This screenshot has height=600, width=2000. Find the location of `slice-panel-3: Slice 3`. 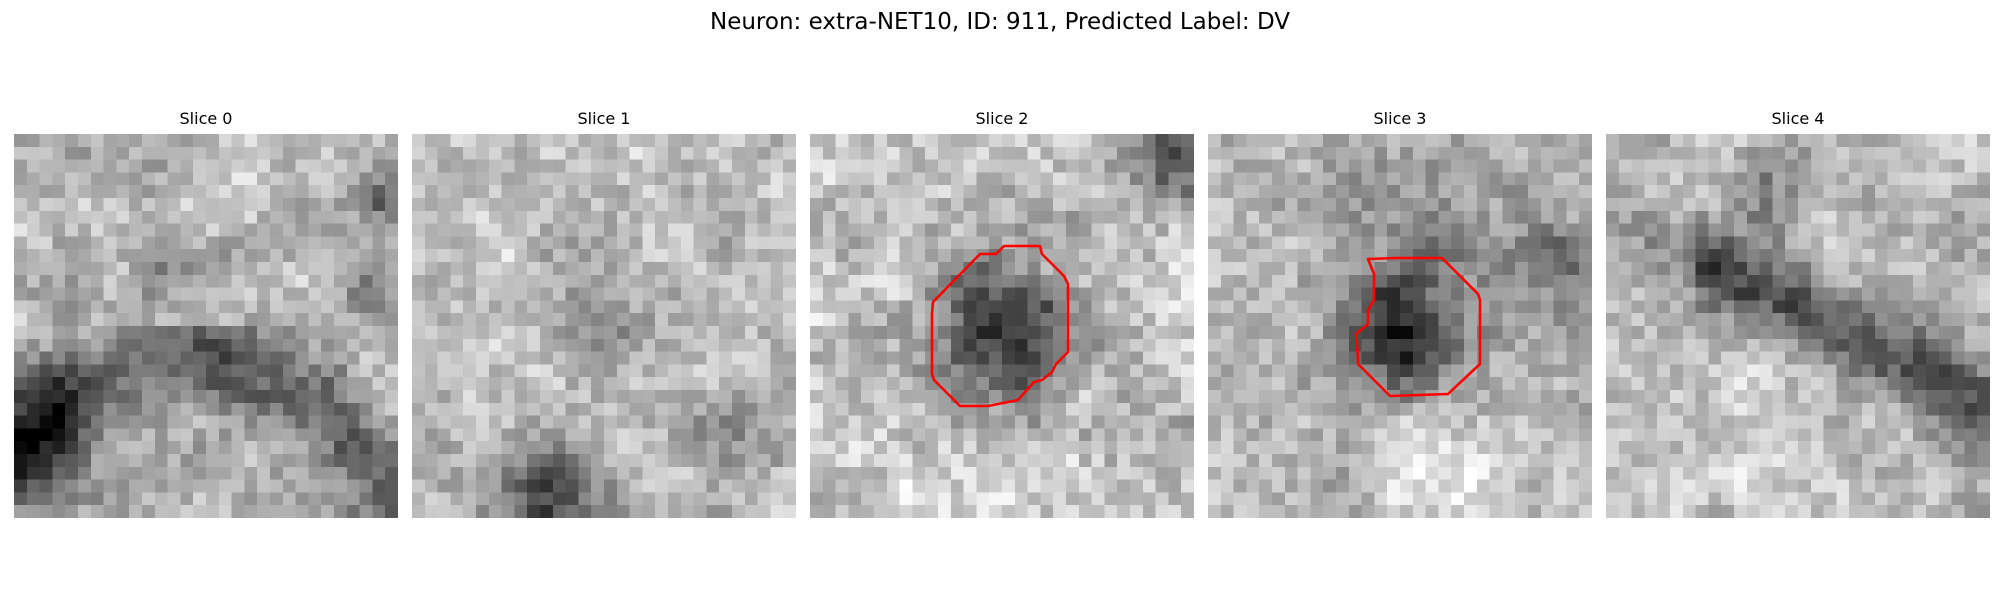

slice-panel-3: Slice 3 is located at coordinates (1400, 314).